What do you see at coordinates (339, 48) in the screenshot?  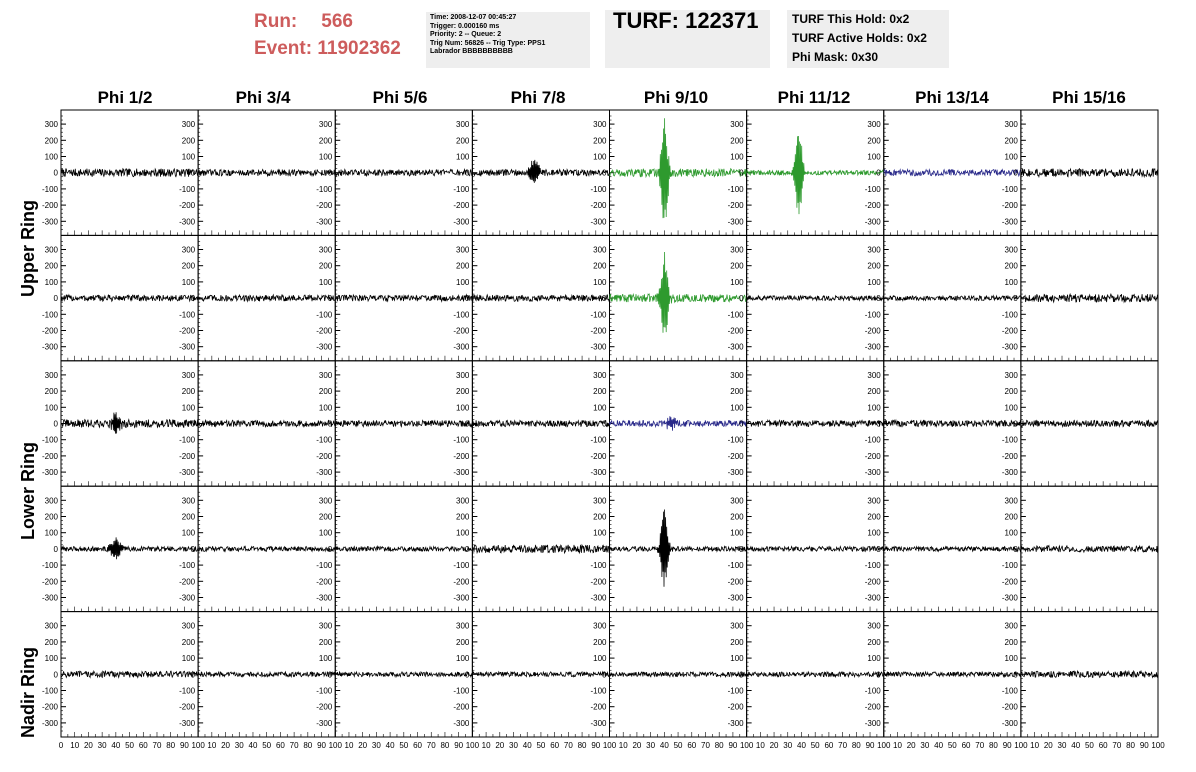 I see `event-line: Event: 11902362` at bounding box center [339, 48].